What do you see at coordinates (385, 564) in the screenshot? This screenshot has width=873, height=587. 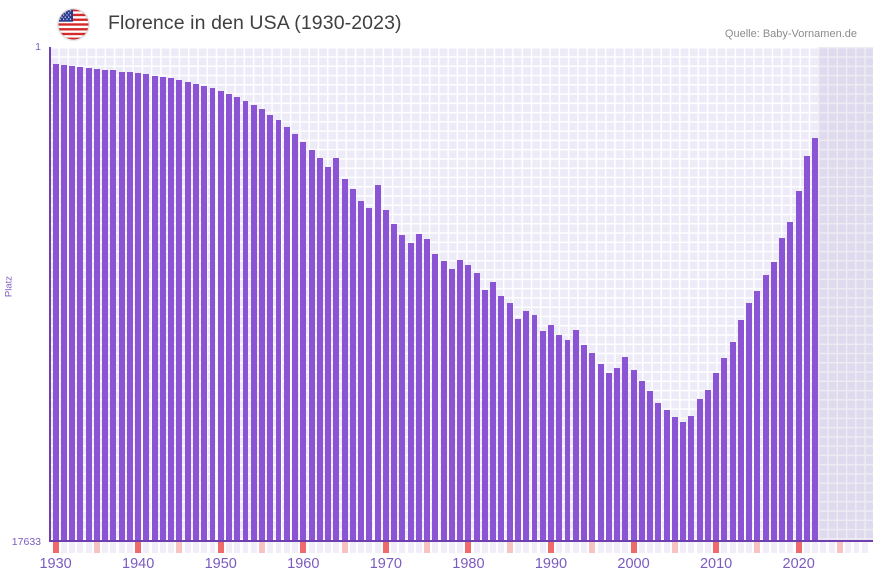 I see `x-axis-label: 1970` at bounding box center [385, 564].